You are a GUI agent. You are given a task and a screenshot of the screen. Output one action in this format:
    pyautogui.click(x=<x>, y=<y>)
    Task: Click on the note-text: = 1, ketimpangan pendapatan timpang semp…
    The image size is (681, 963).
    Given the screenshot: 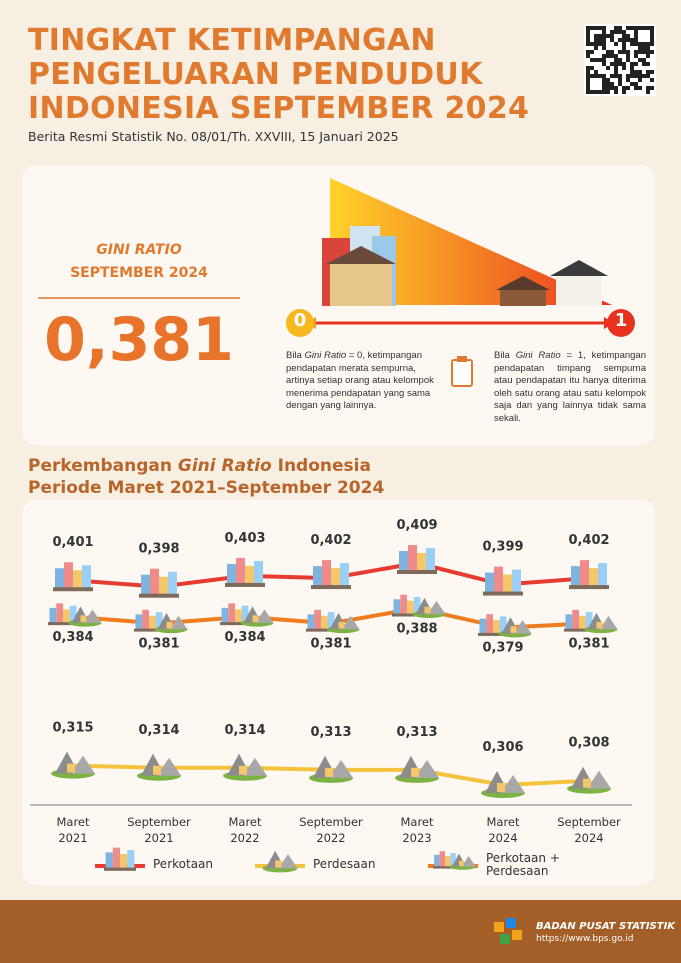 What is the action you would take?
    pyautogui.click(x=570, y=387)
    